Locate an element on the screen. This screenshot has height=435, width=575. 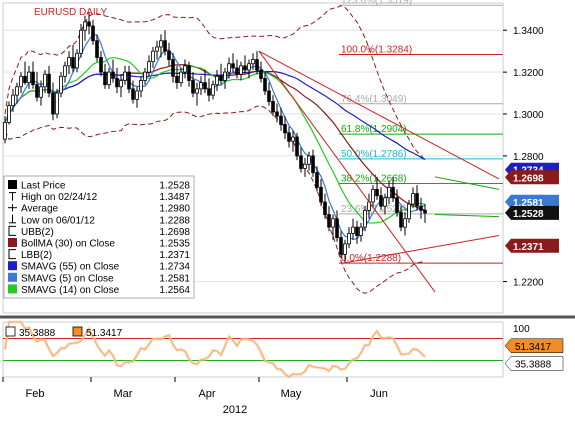
price-tag-2: 1.2581 is located at coordinates (532, 201).